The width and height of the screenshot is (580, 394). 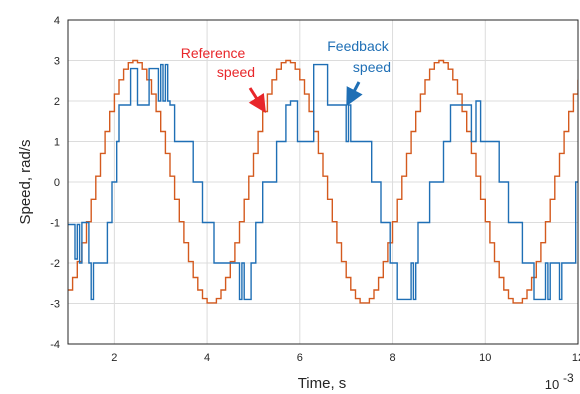 I want to click on y-tick-label: 1, so click(x=57, y=143).